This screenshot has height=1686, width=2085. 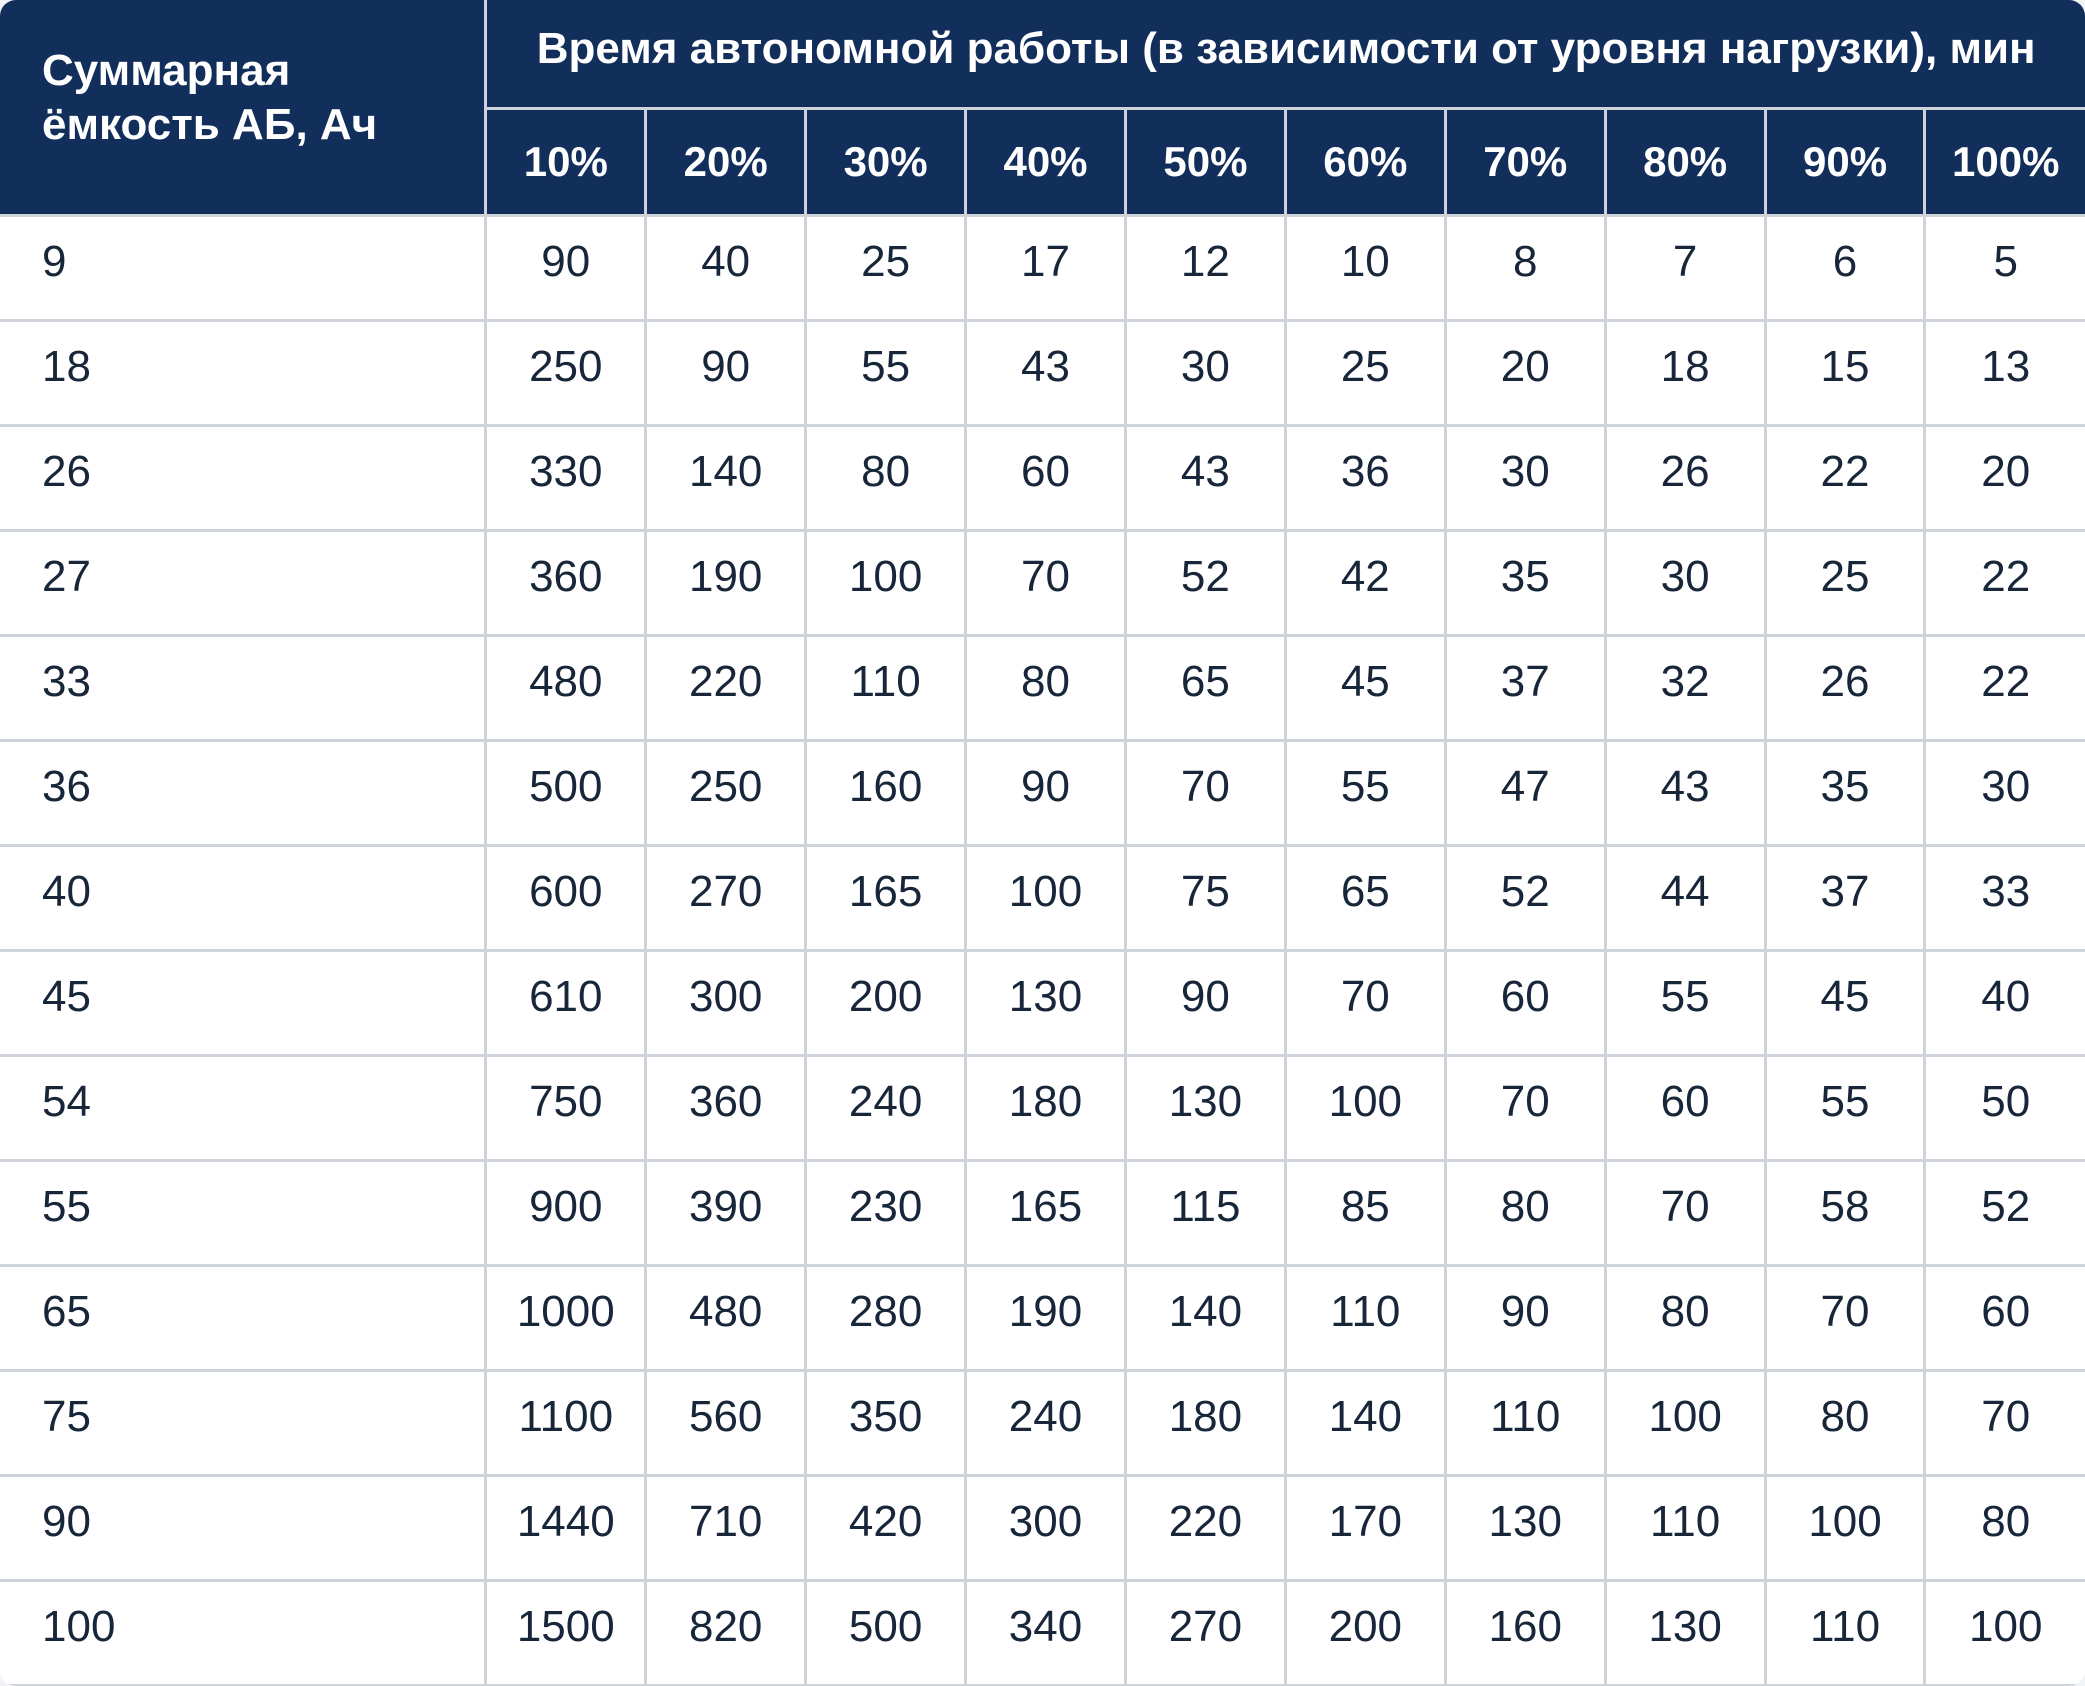 I want to click on autonomy-value-cell: 32, so click(x=1686, y=688).